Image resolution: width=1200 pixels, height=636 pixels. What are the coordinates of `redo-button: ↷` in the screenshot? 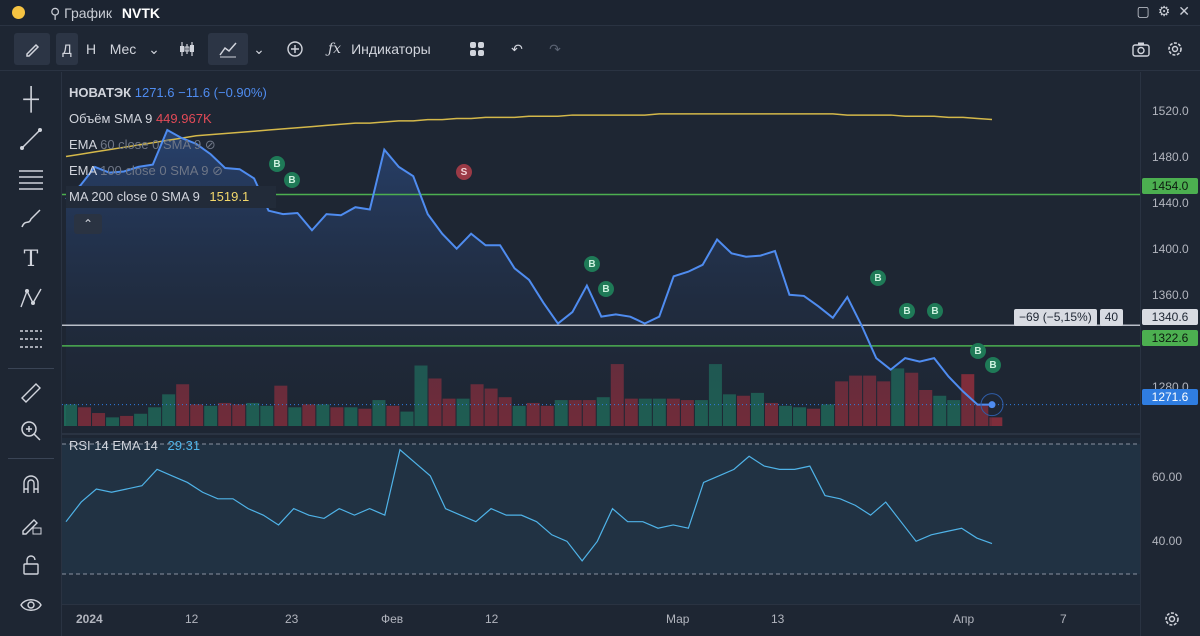 It's located at (555, 49).